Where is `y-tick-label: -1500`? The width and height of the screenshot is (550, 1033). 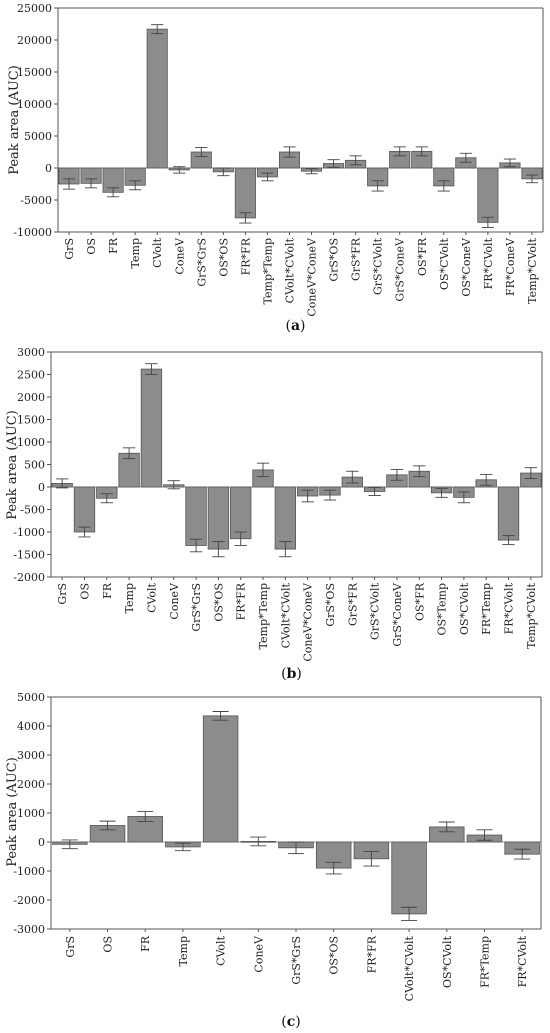 y-tick-label: -1500 is located at coordinates (29, 555).